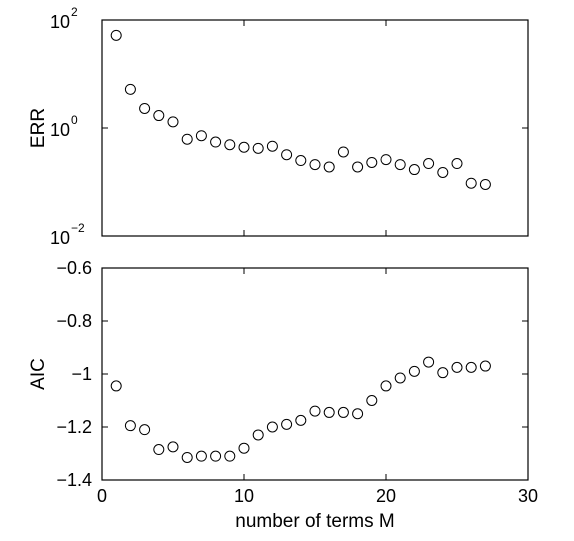  What do you see at coordinates (74, 268) in the screenshot?
I see `y-tick-label: −0.6` at bounding box center [74, 268].